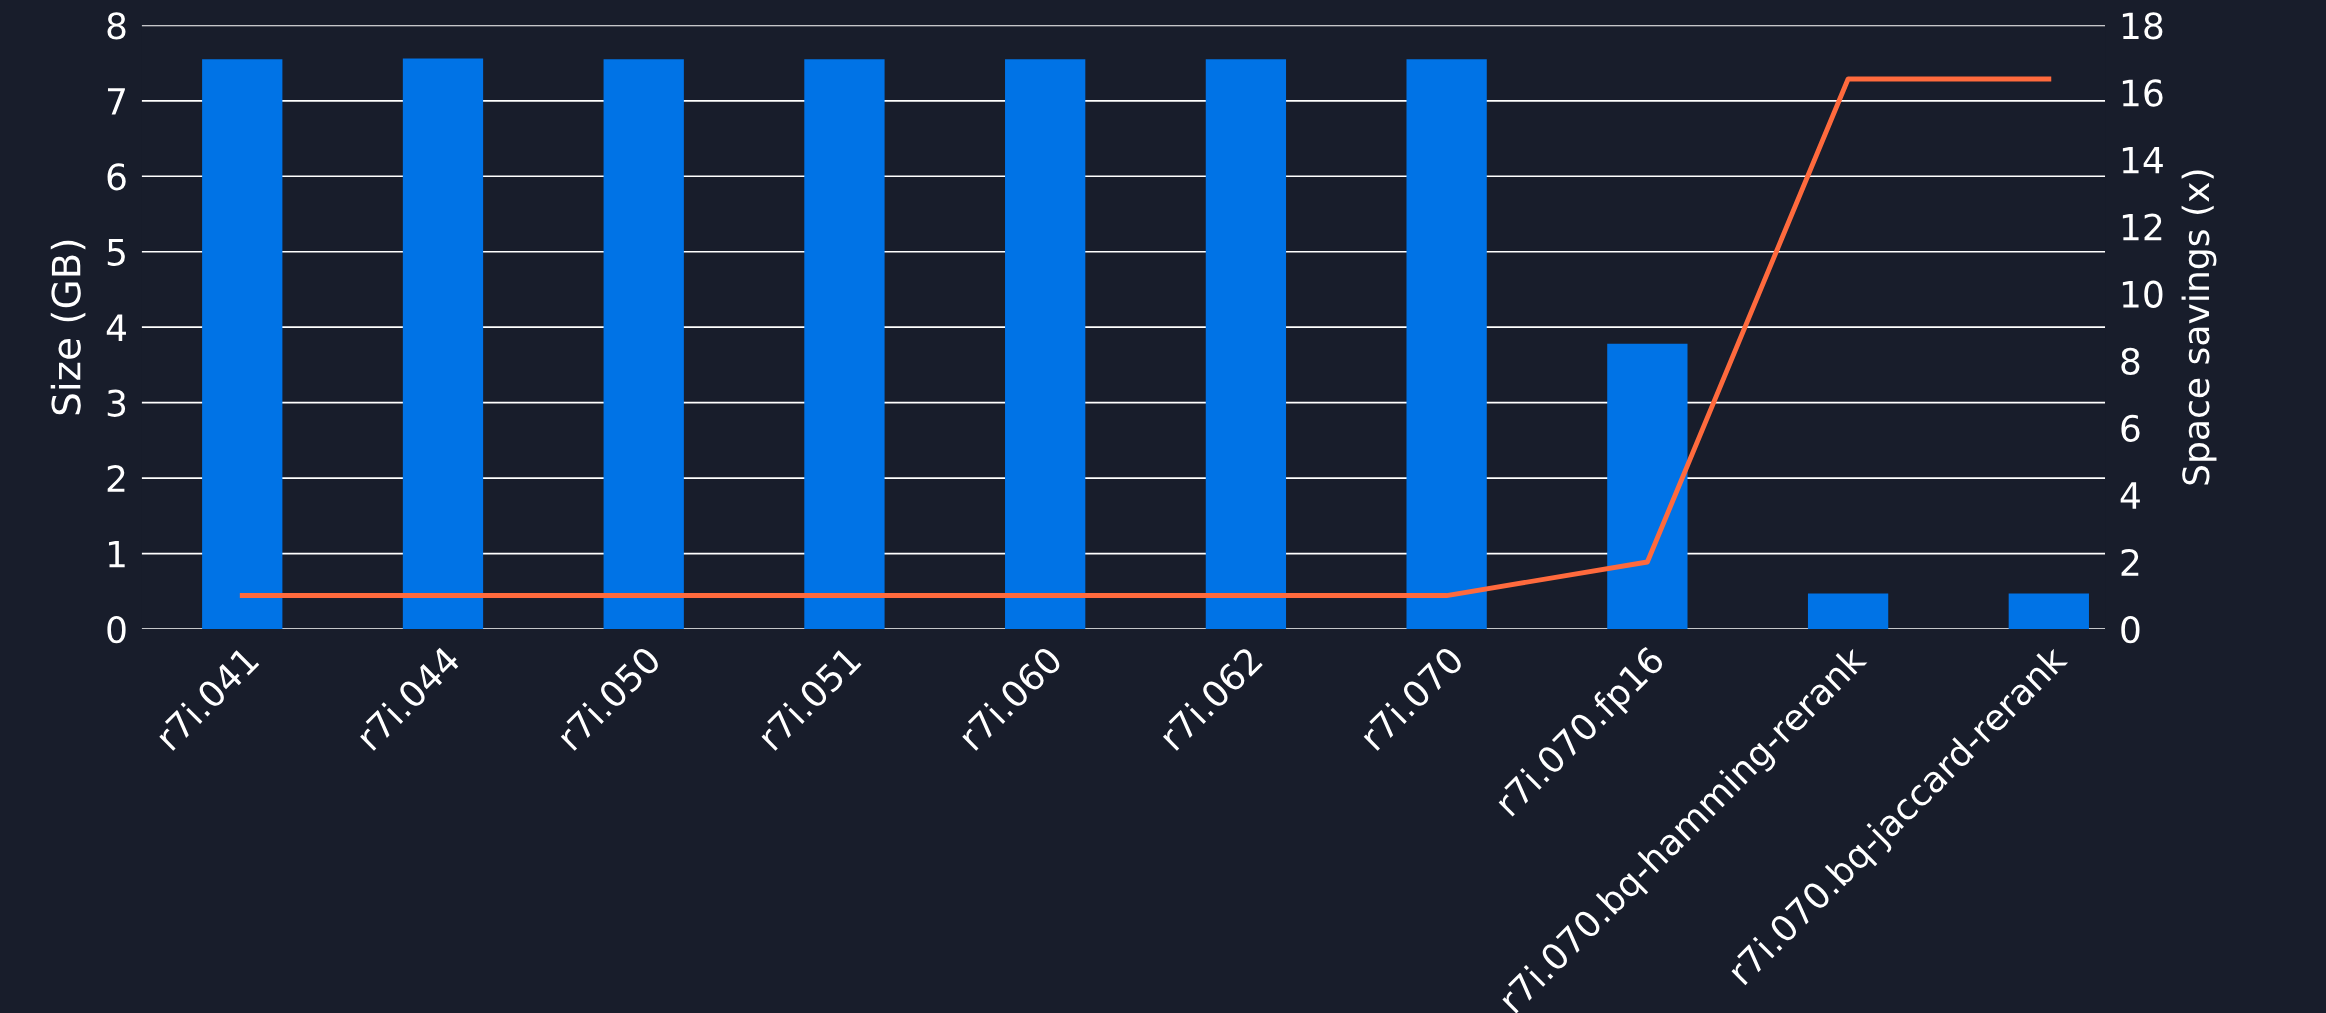 The height and width of the screenshot is (1013, 2326). I want to click on y2-tick-label: 2, so click(2130, 562).